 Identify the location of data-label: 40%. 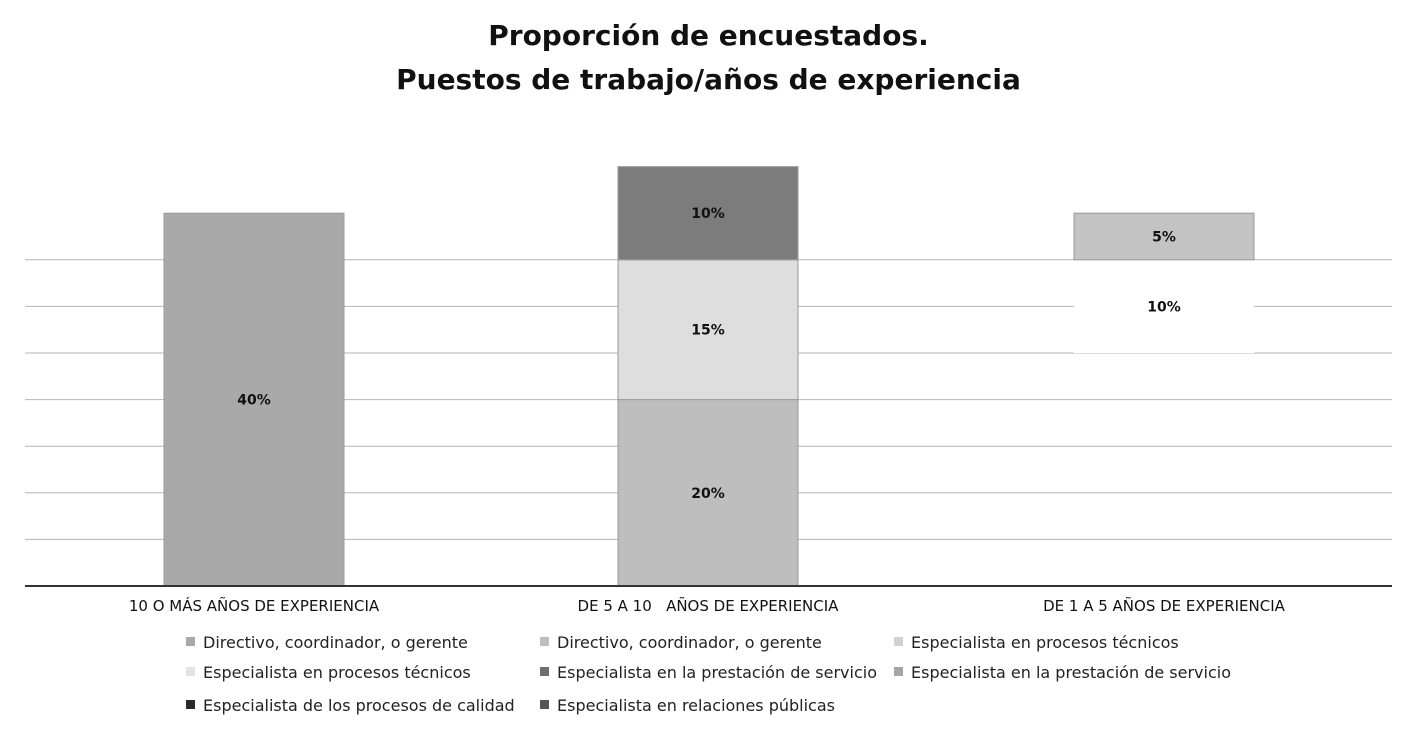
(254, 401).